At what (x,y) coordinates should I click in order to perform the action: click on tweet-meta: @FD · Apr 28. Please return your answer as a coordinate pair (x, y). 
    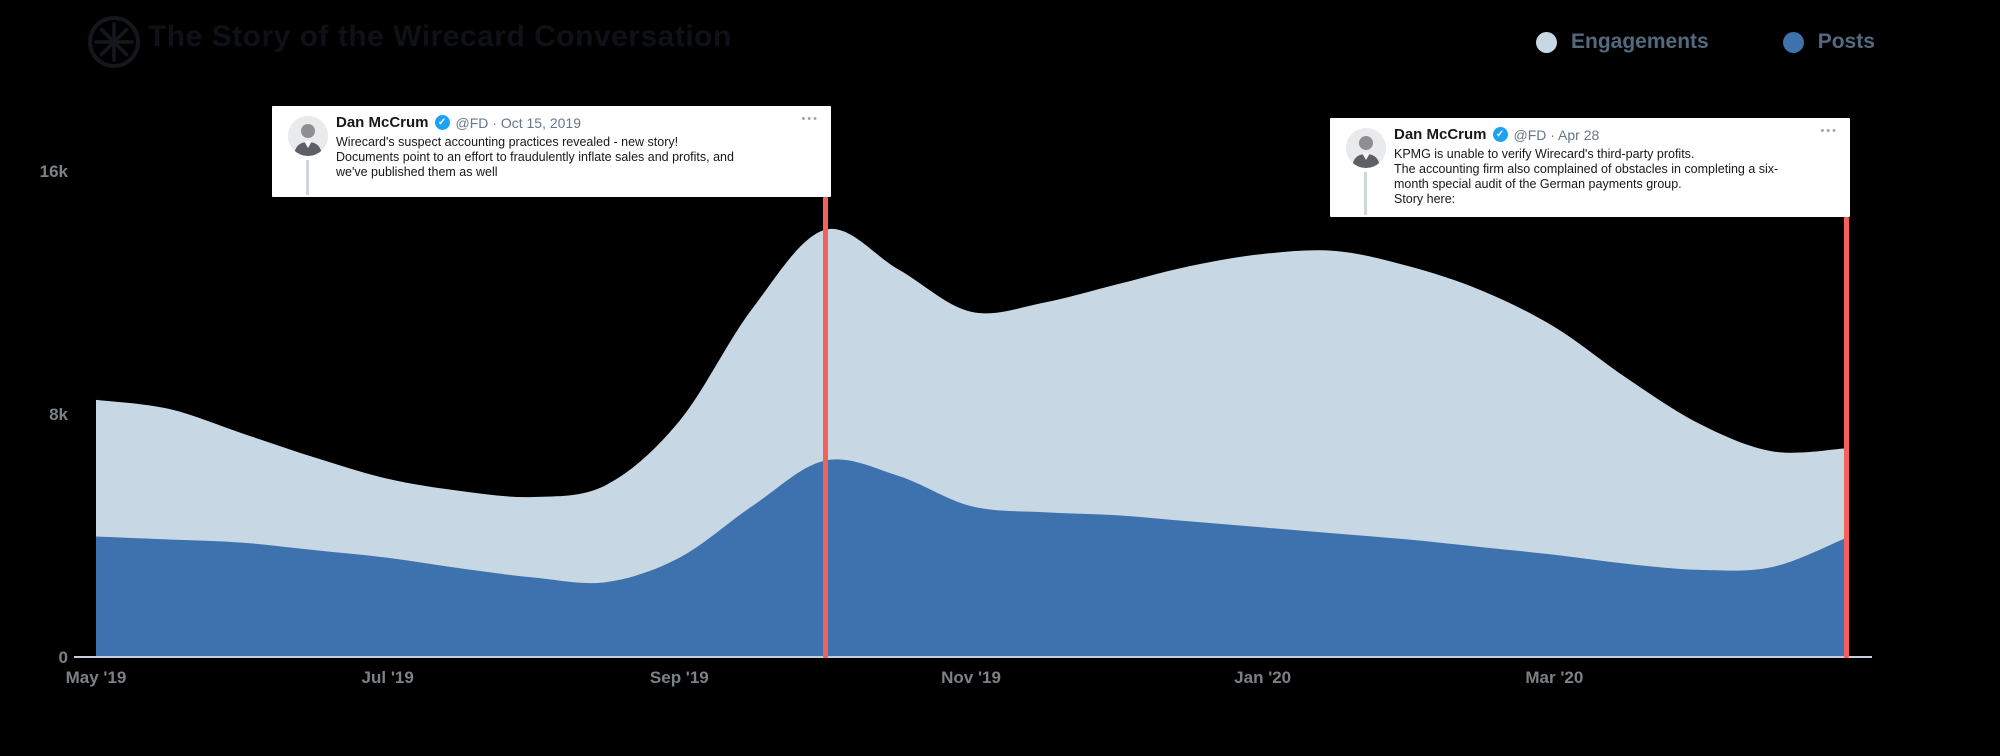
    Looking at the image, I should click on (1556, 134).